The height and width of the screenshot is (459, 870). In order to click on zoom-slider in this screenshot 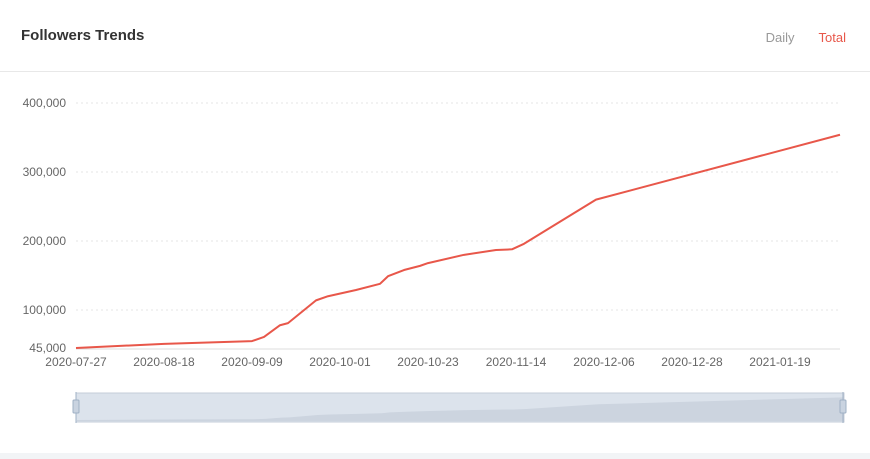, I will do `click(459, 407)`.